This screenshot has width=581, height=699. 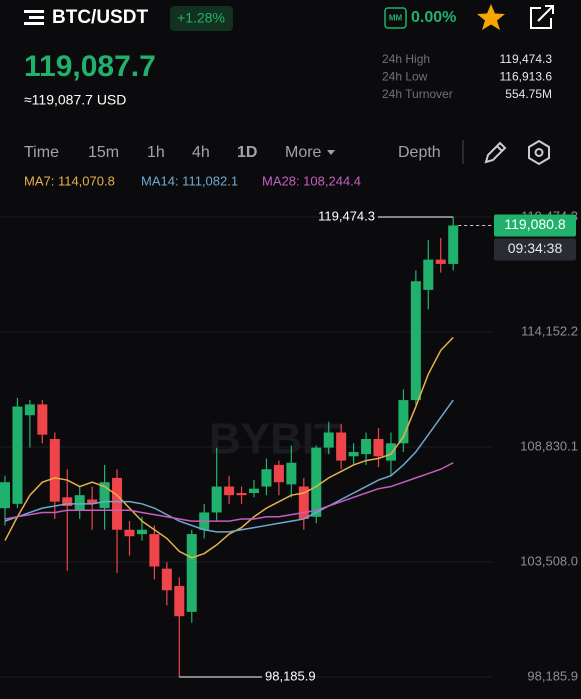 I want to click on stat-value: 116,913.6, so click(x=526, y=77).